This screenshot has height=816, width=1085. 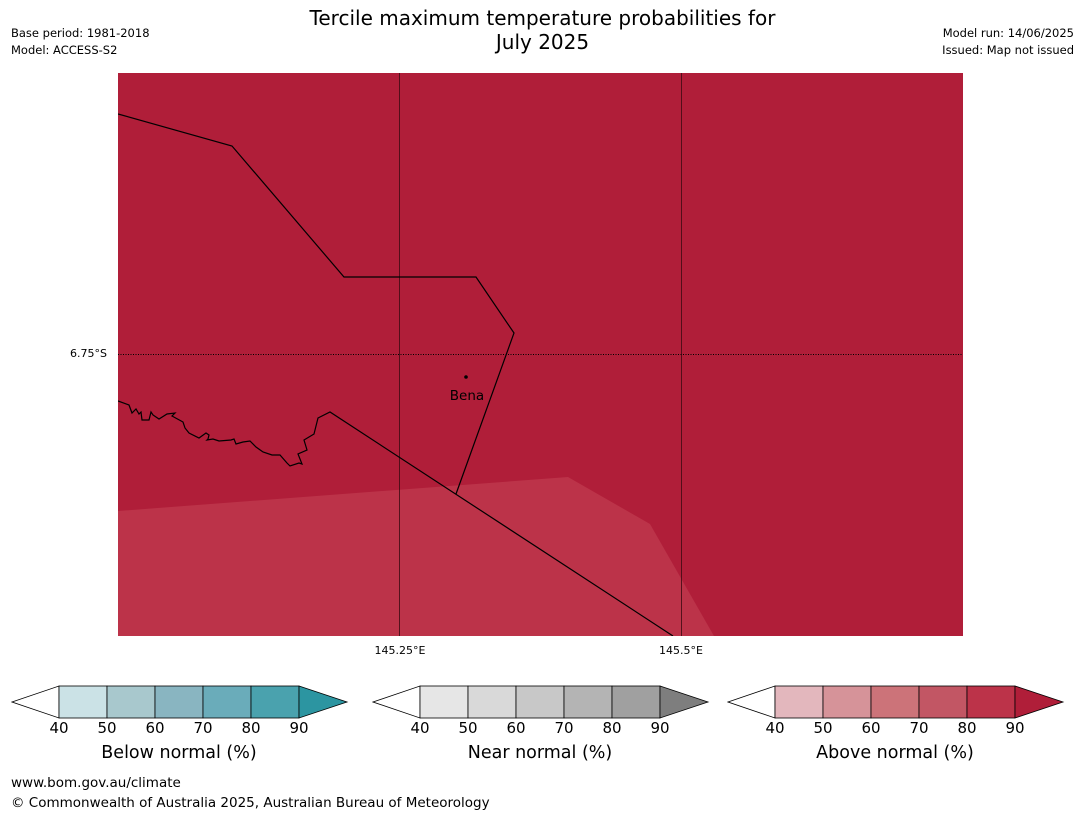 I want to click on above-normal-tick-60: 60, so click(x=871, y=728).